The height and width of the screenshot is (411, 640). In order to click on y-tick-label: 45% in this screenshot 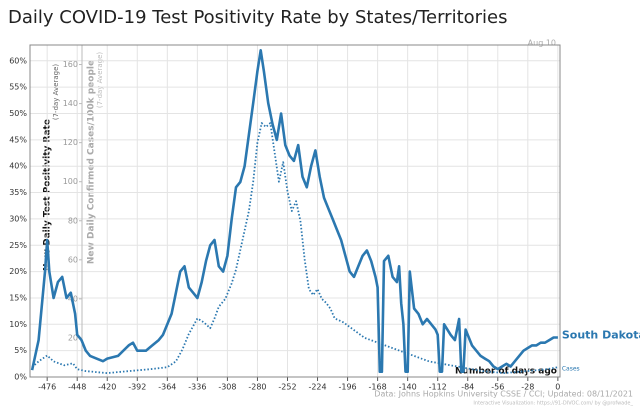, I will do `click(18, 139)`.